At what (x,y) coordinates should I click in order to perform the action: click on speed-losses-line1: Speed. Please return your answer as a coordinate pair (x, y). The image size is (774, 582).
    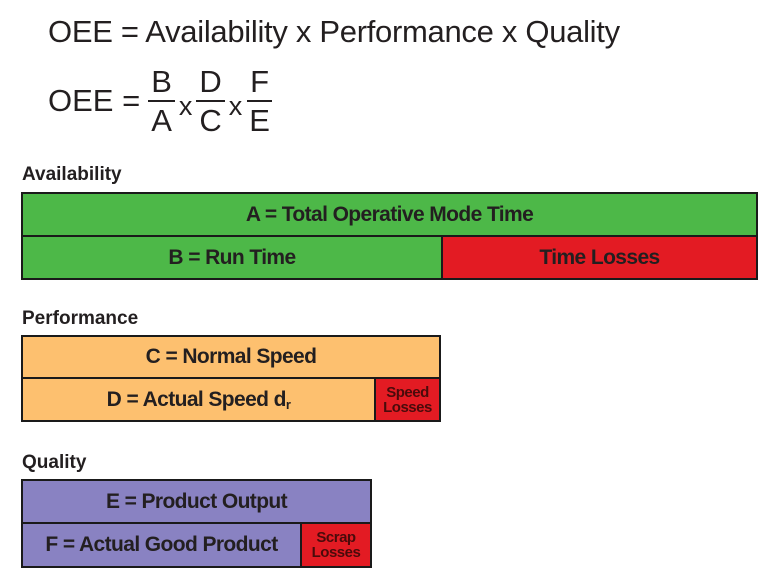
    Looking at the image, I should click on (407, 392).